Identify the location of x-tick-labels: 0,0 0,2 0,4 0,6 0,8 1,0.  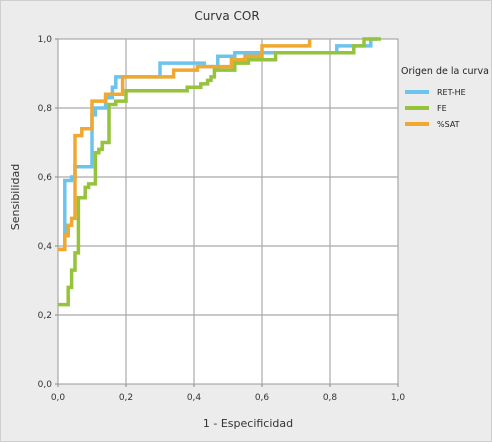
(228, 398).